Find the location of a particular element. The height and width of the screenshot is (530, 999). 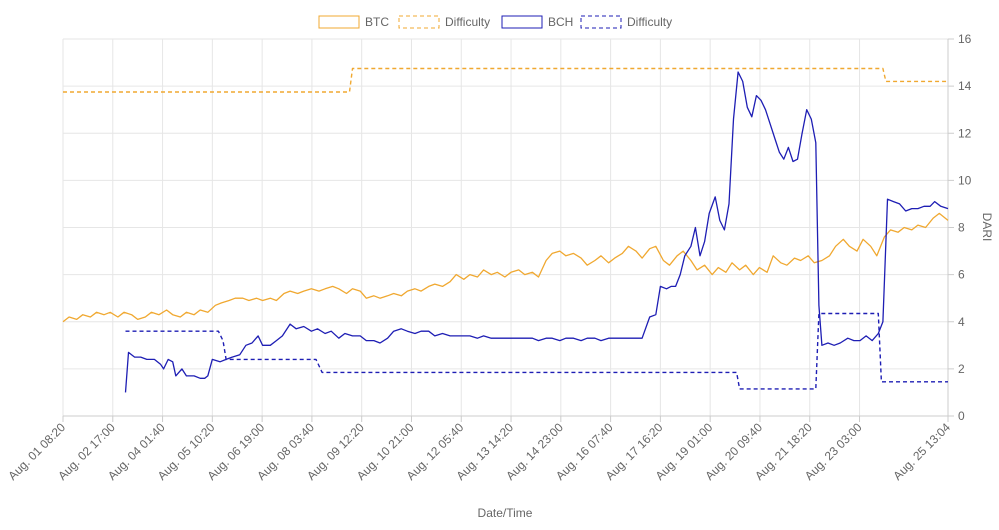

legend-item-1: Difficulty is located at coordinates (444, 22).